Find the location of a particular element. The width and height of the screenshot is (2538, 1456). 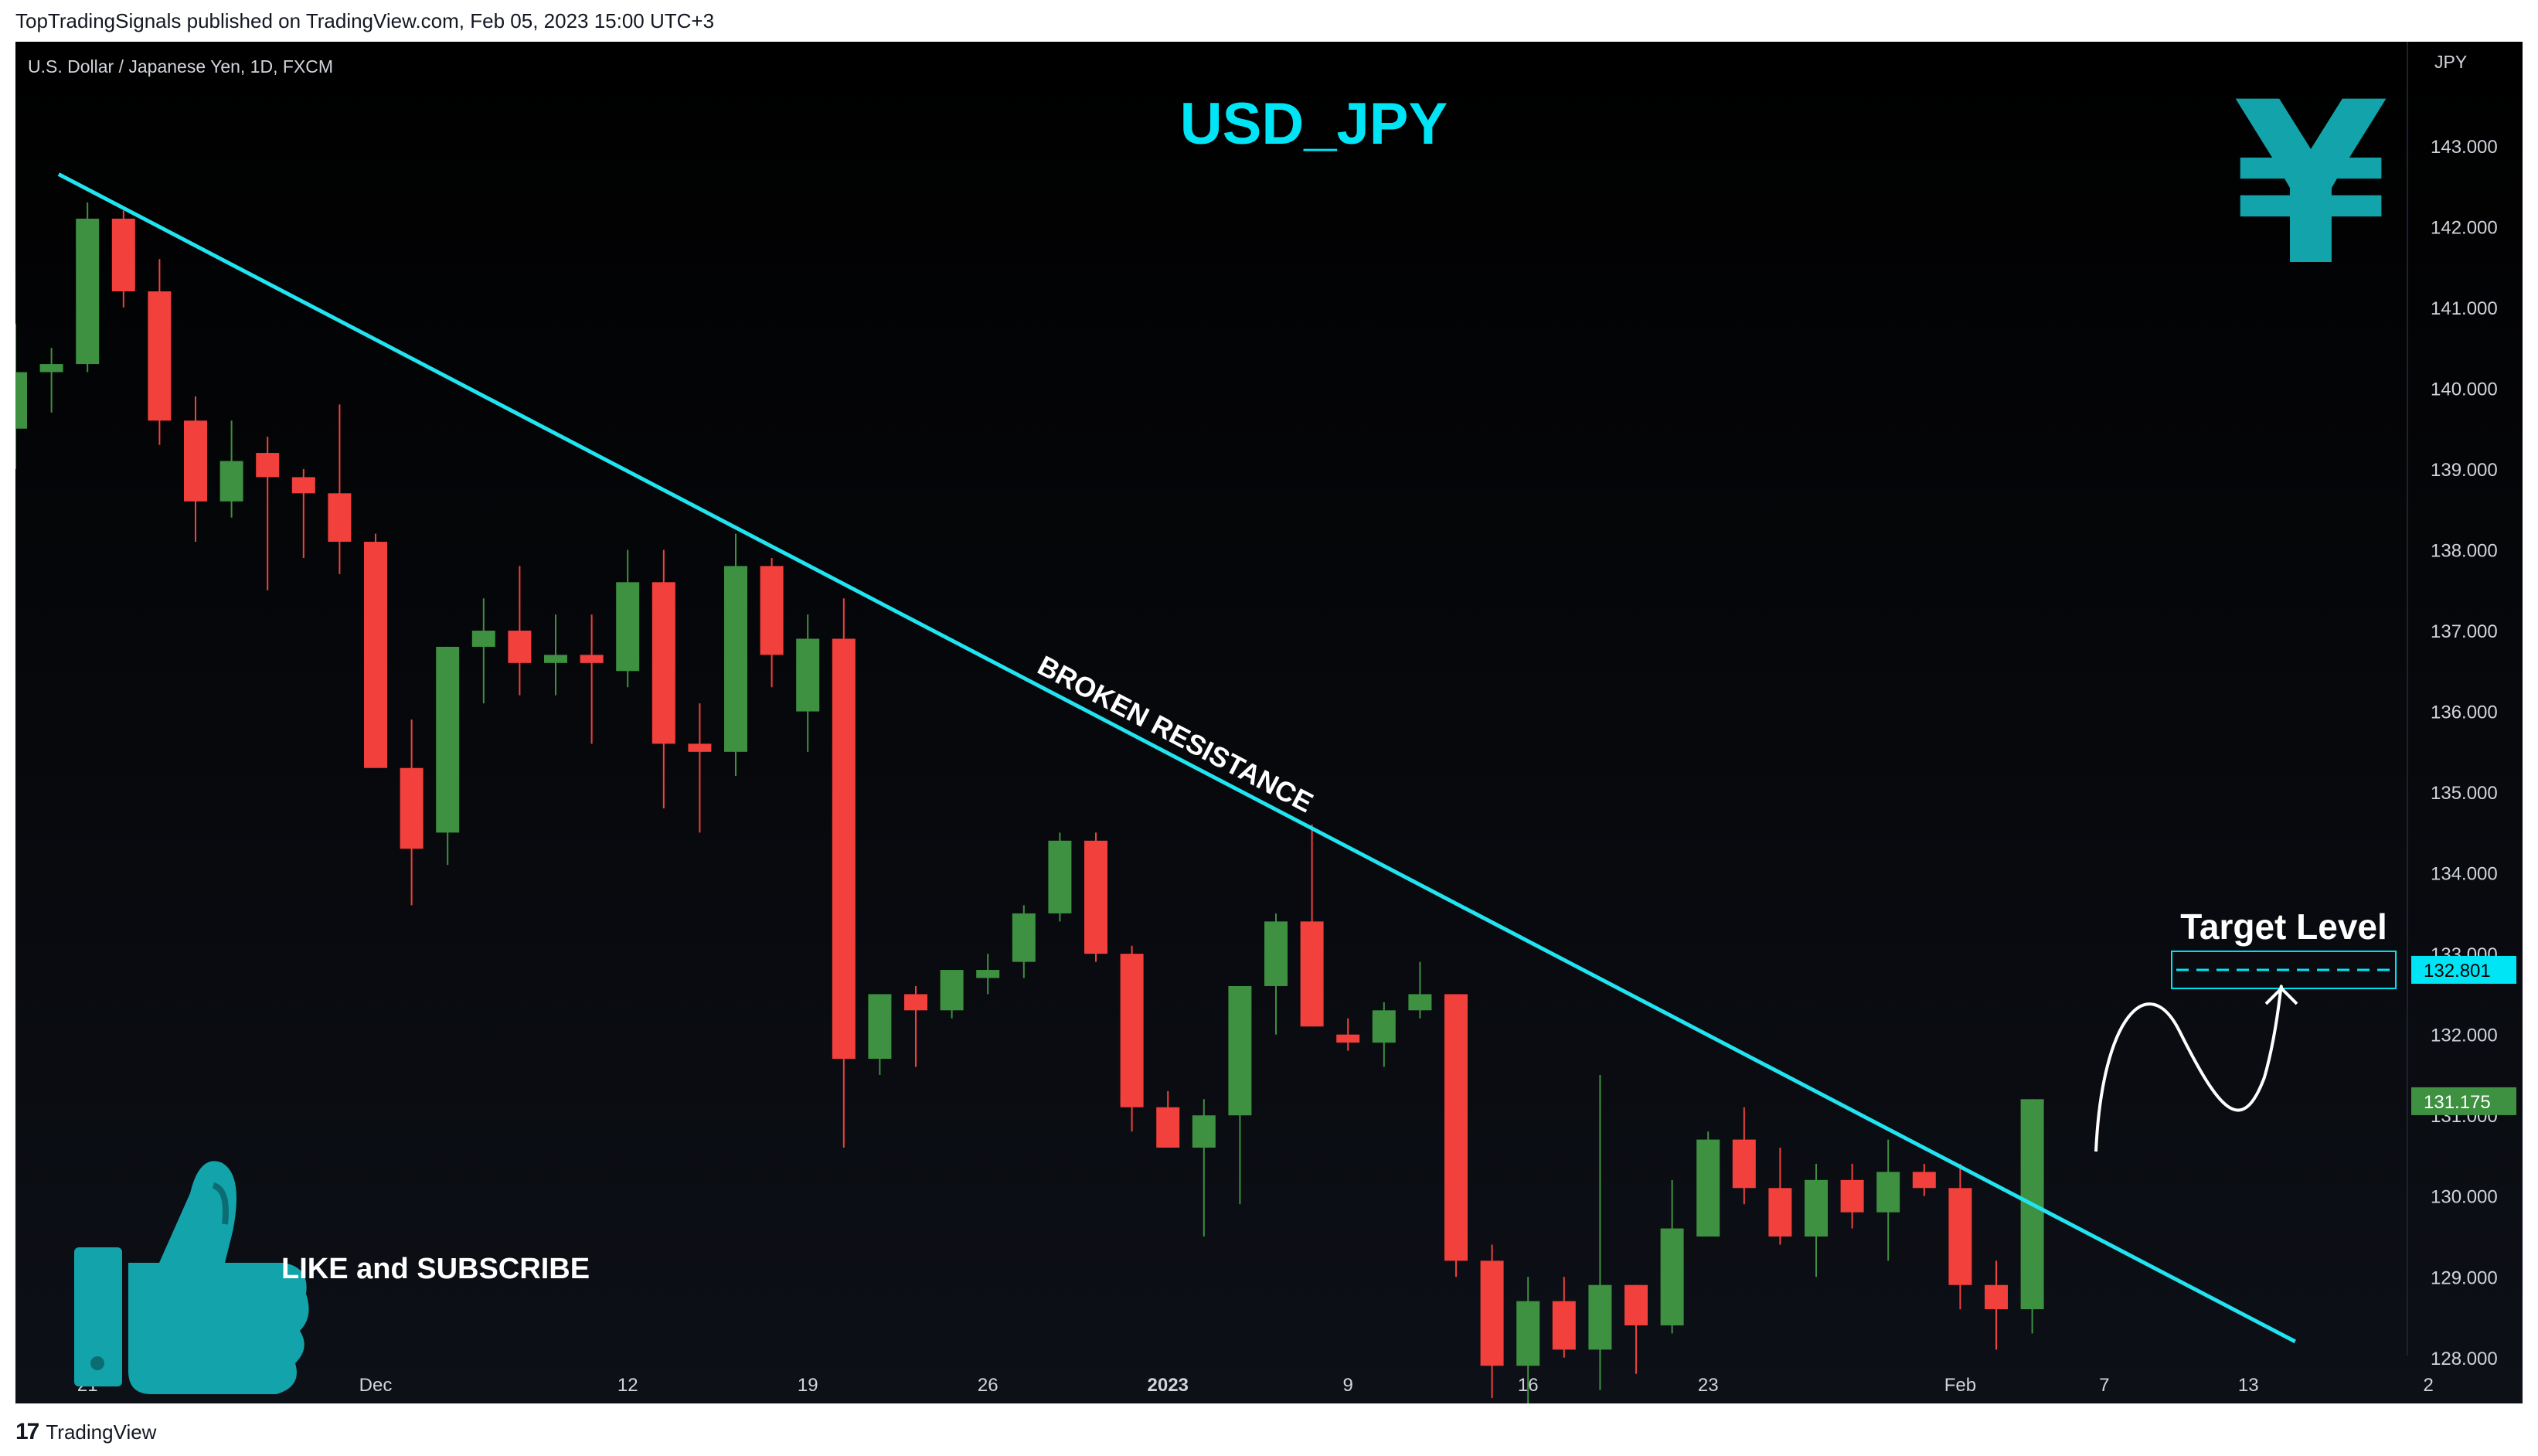

chart-title: USD_JPY is located at coordinates (1314, 124).